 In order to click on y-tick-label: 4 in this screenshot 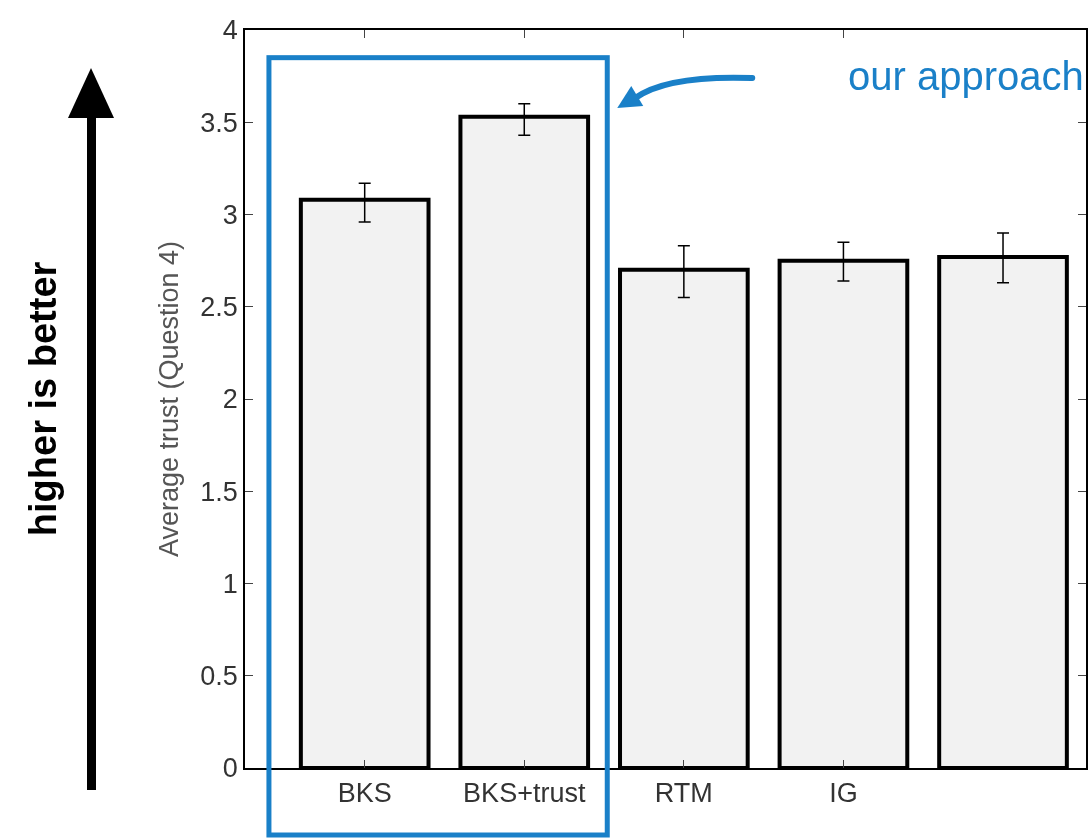, I will do `click(230, 30)`.